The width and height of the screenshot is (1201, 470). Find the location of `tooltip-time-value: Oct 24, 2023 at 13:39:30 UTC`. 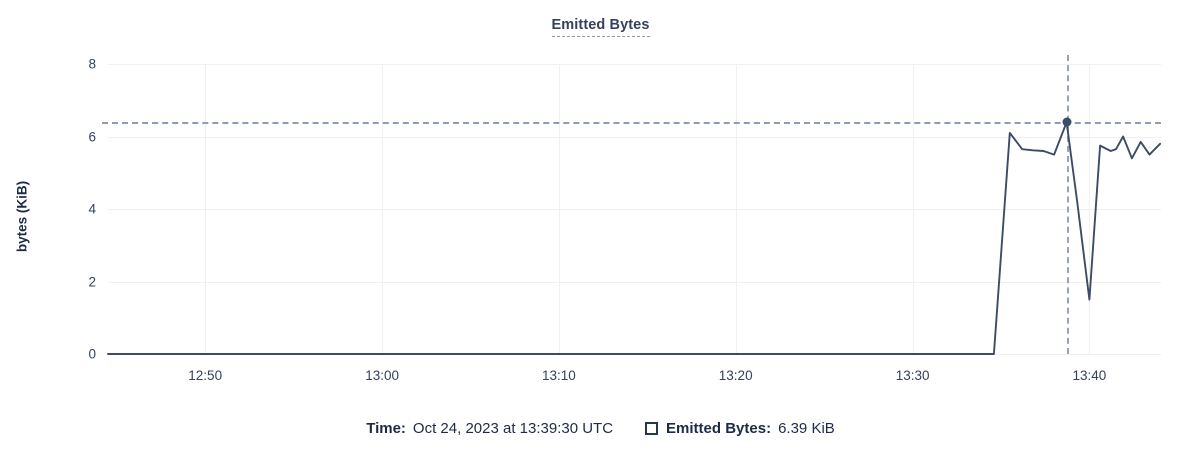

tooltip-time-value: Oct 24, 2023 at 13:39:30 UTC is located at coordinates (513, 428).